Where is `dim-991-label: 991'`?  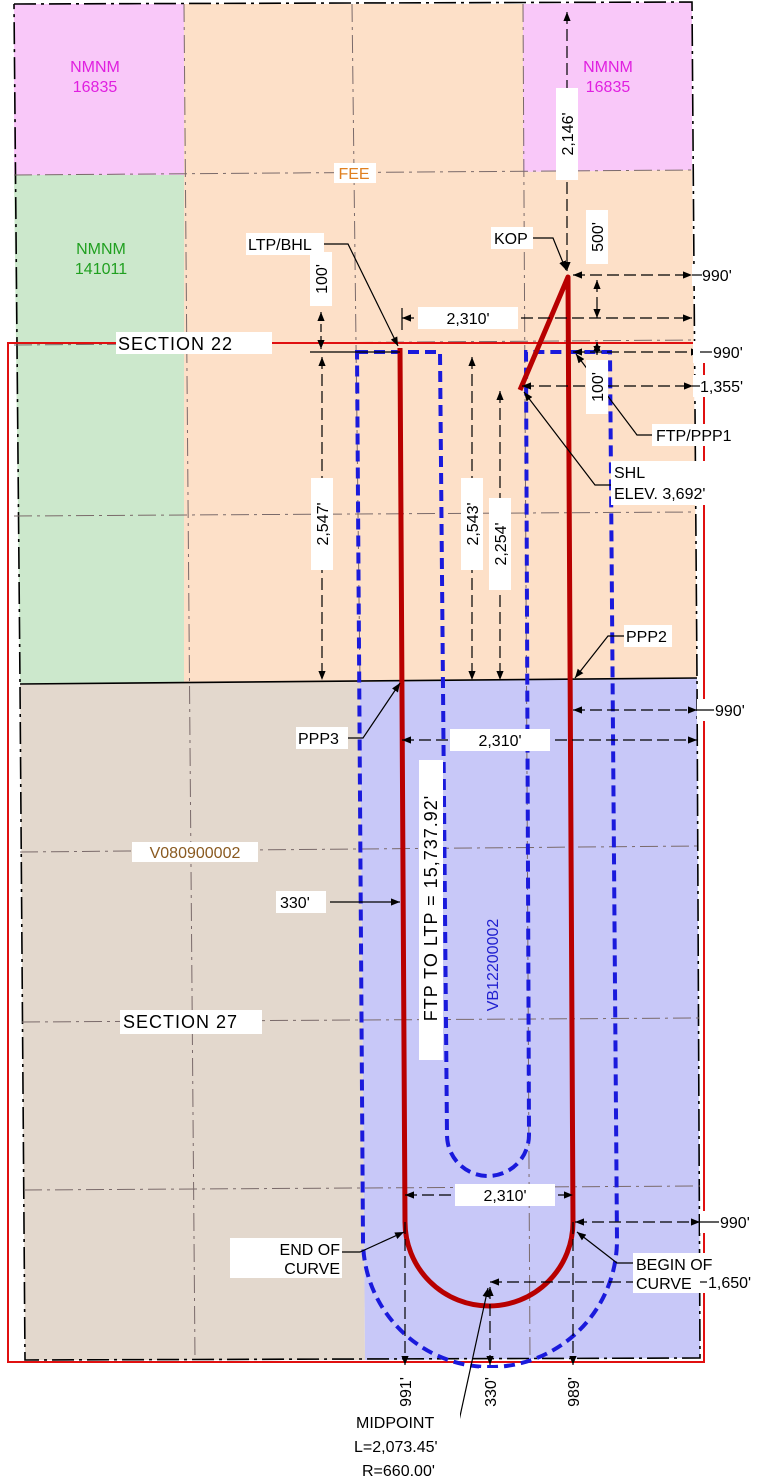 dim-991-label: 991' is located at coordinates (406, 1392).